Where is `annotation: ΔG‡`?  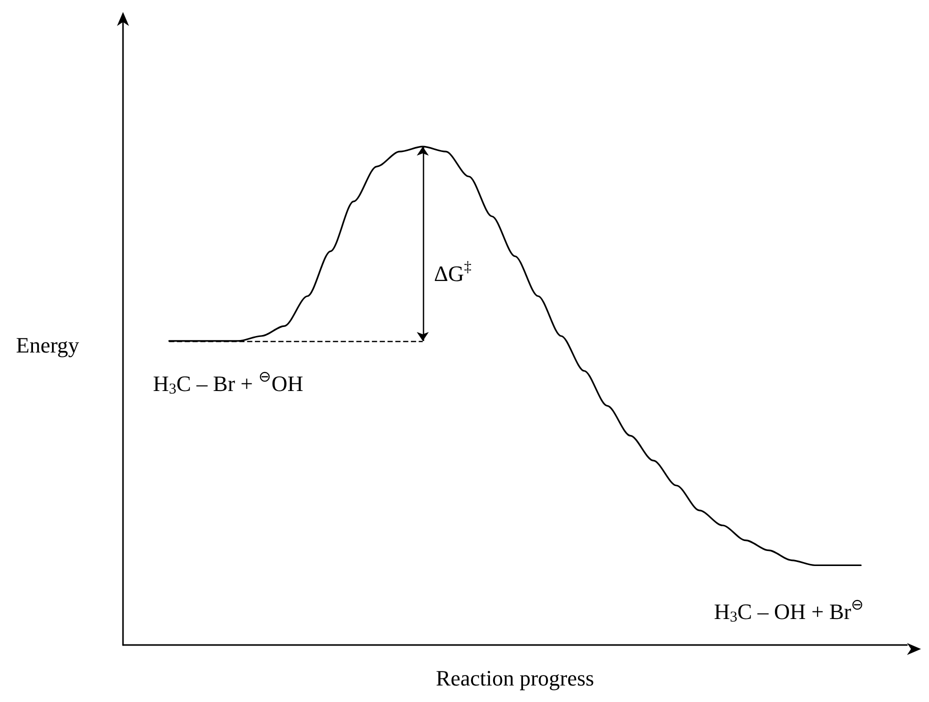 annotation: ΔG‡ is located at coordinates (453, 273).